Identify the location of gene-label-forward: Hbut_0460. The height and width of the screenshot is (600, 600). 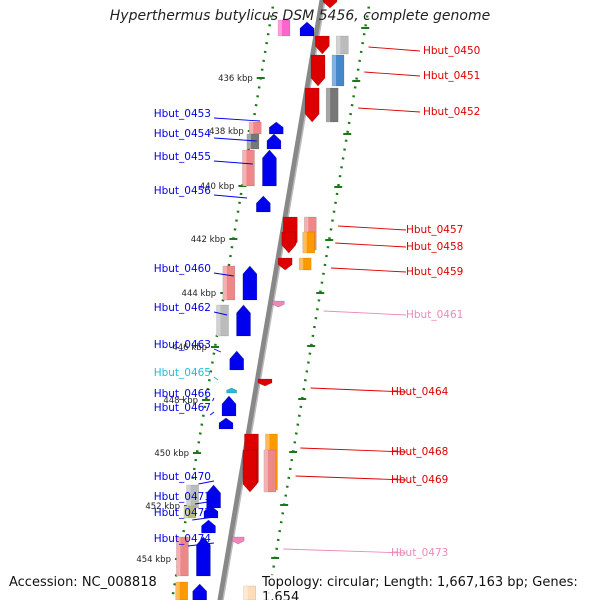
(182, 269).